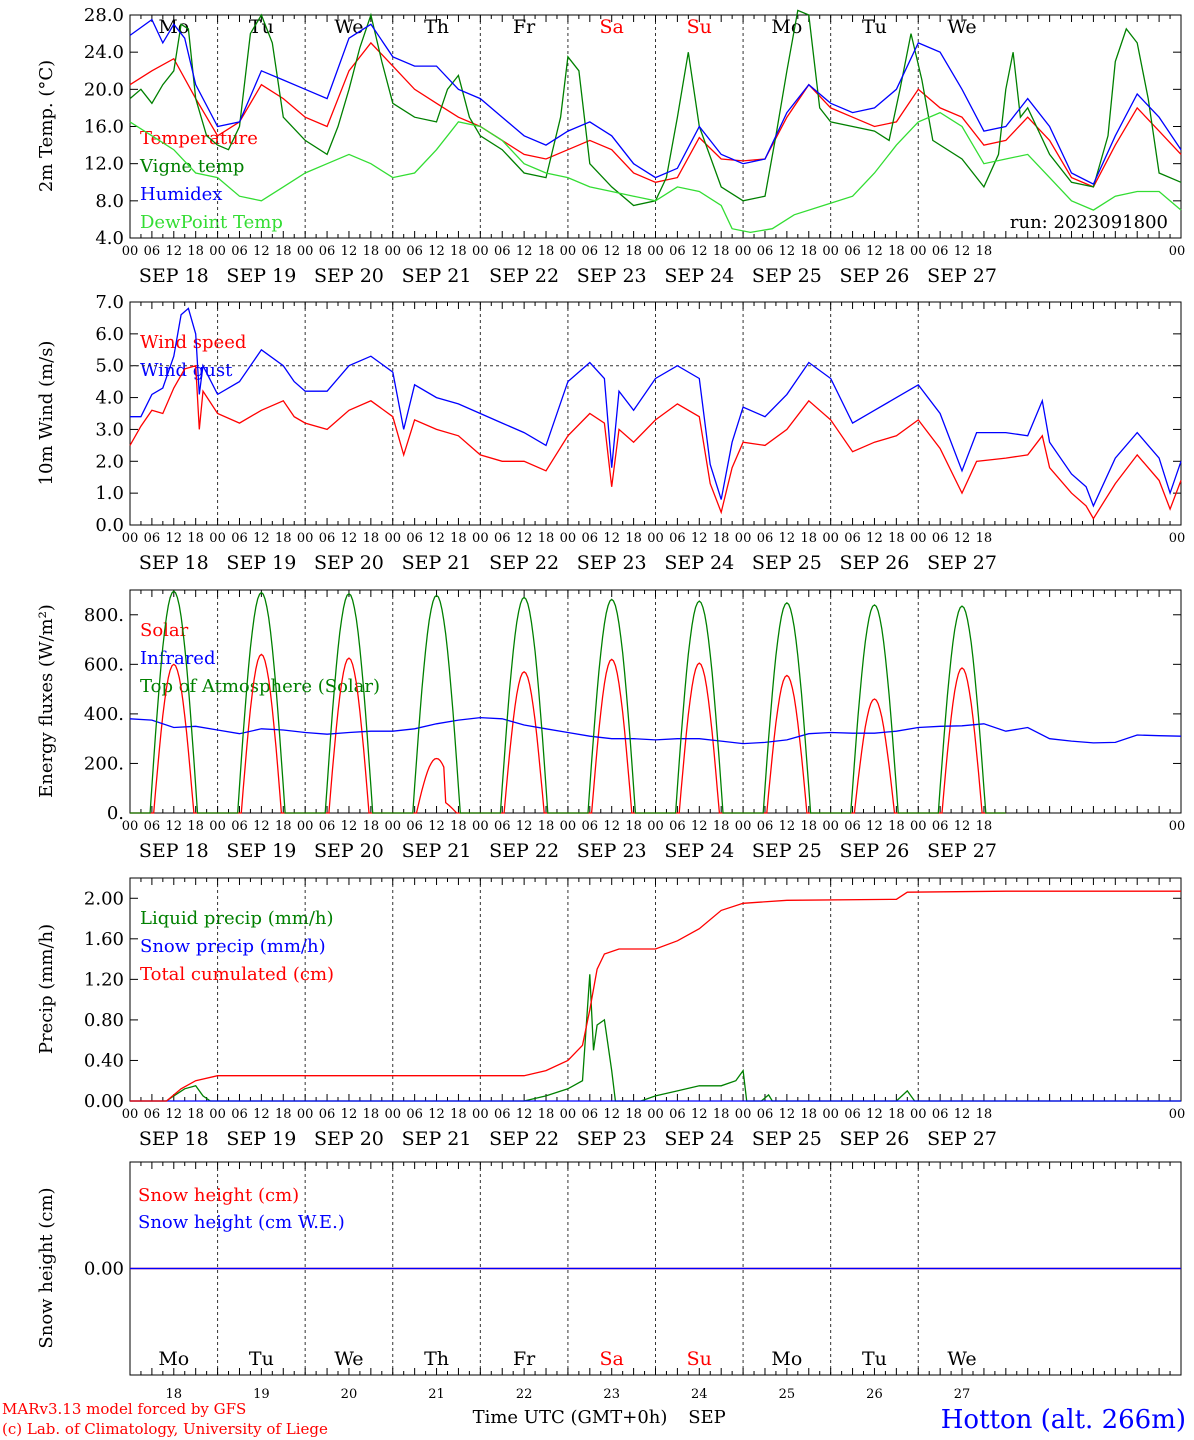  Describe the element at coordinates (612, 1359) in the screenshot. I see `weekday-label: Sa` at that location.